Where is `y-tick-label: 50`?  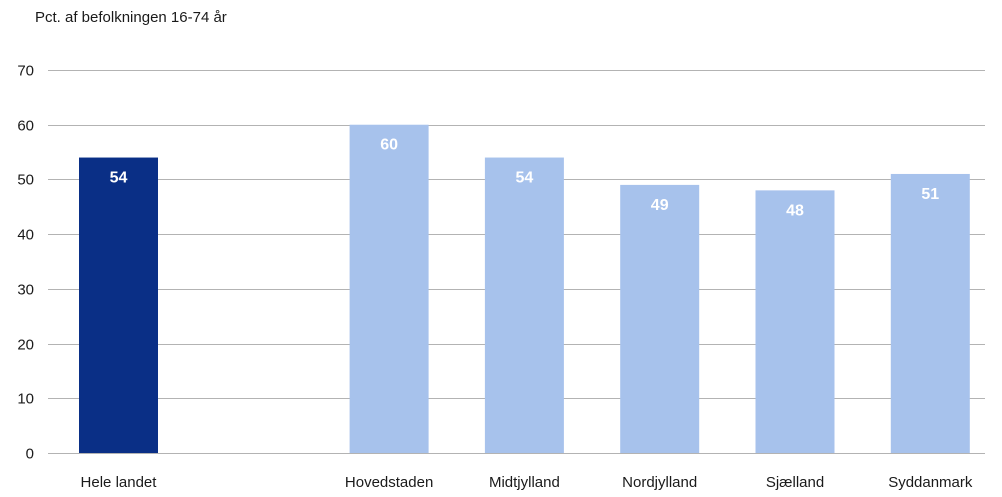
y-tick-label: 50 is located at coordinates (25, 180).